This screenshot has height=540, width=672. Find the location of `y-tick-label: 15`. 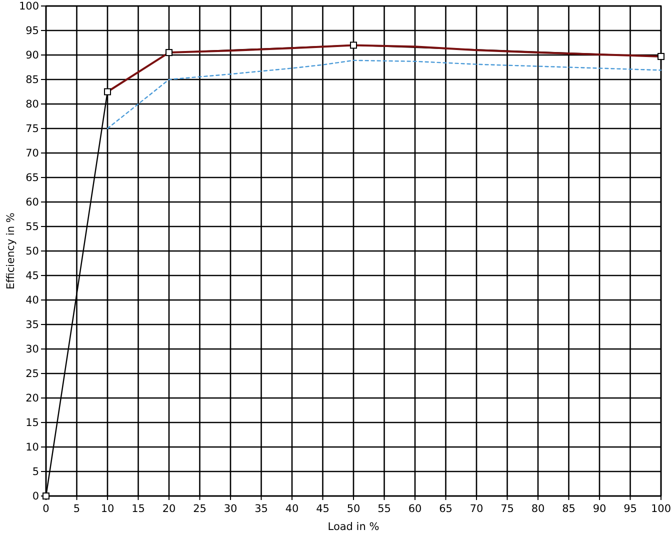

y-tick-label: 15 is located at coordinates (32, 423).